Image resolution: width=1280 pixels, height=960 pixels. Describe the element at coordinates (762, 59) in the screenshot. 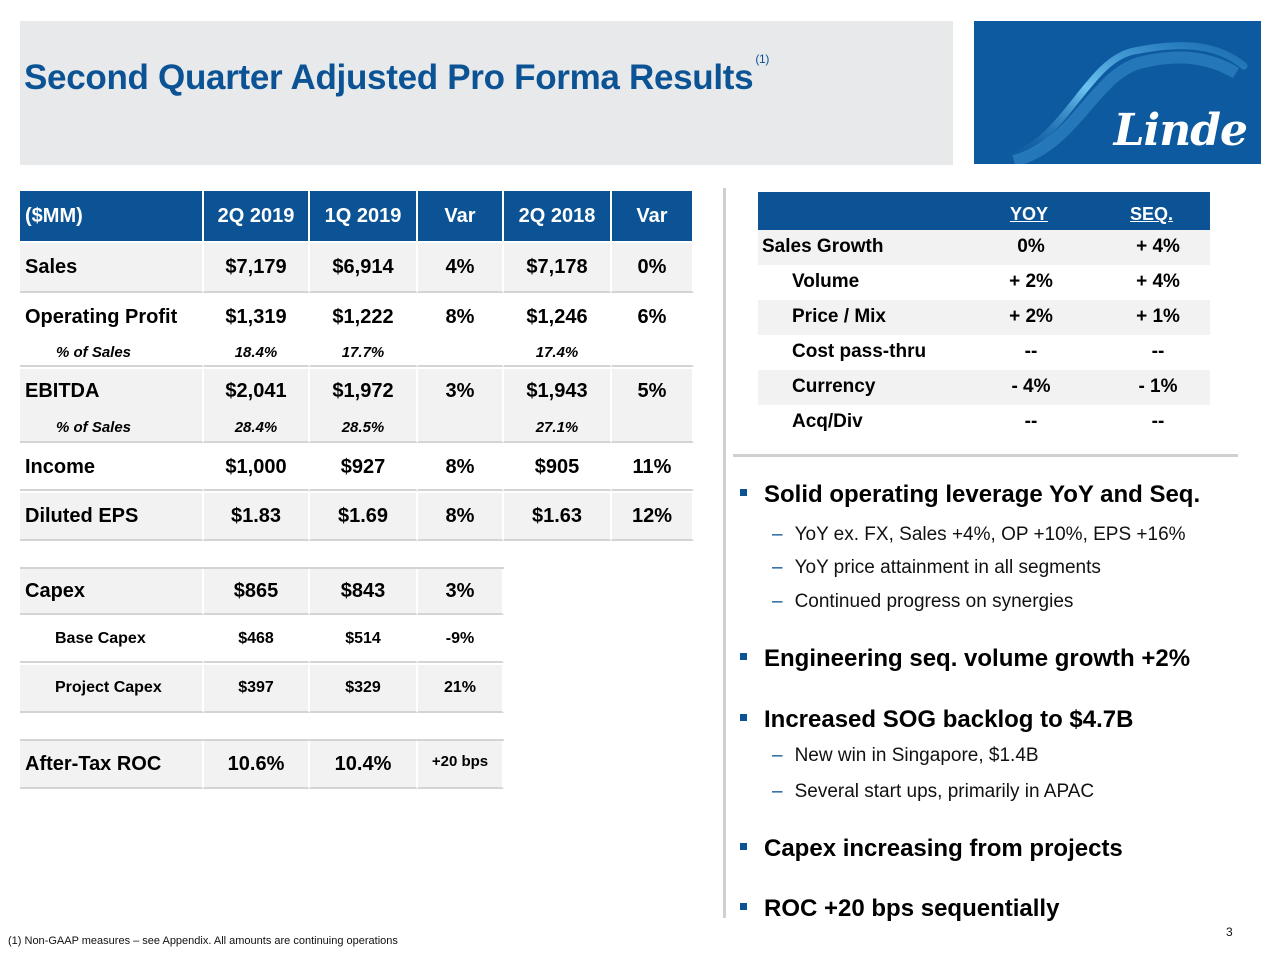

I see `title-footnote-marker: (1)` at that location.